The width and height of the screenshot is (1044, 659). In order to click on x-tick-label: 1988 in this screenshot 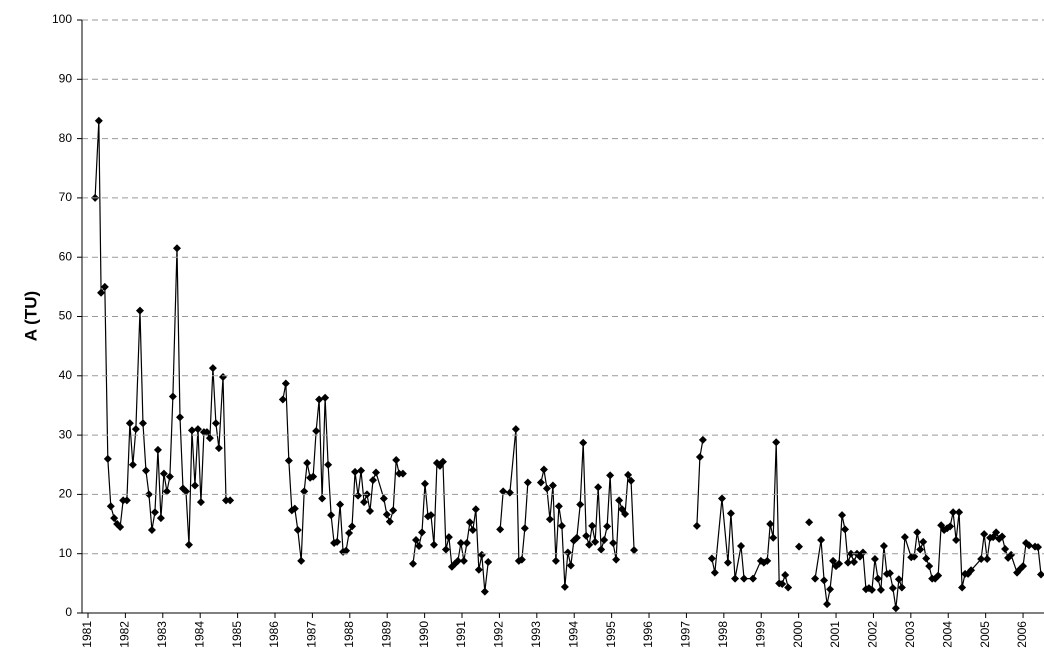, I will do `click(349, 634)`.